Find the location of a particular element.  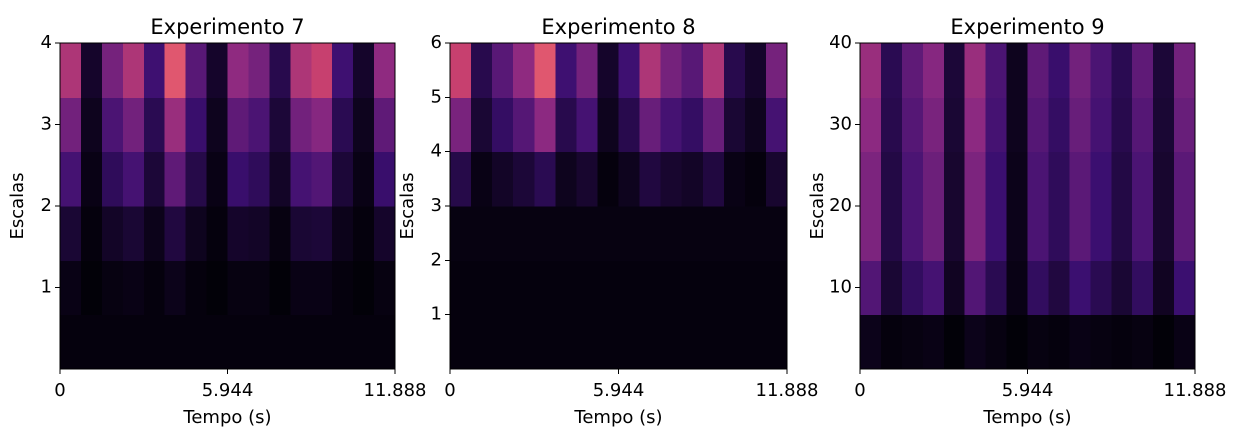

y-tick-label: 10 is located at coordinates (840, 287).